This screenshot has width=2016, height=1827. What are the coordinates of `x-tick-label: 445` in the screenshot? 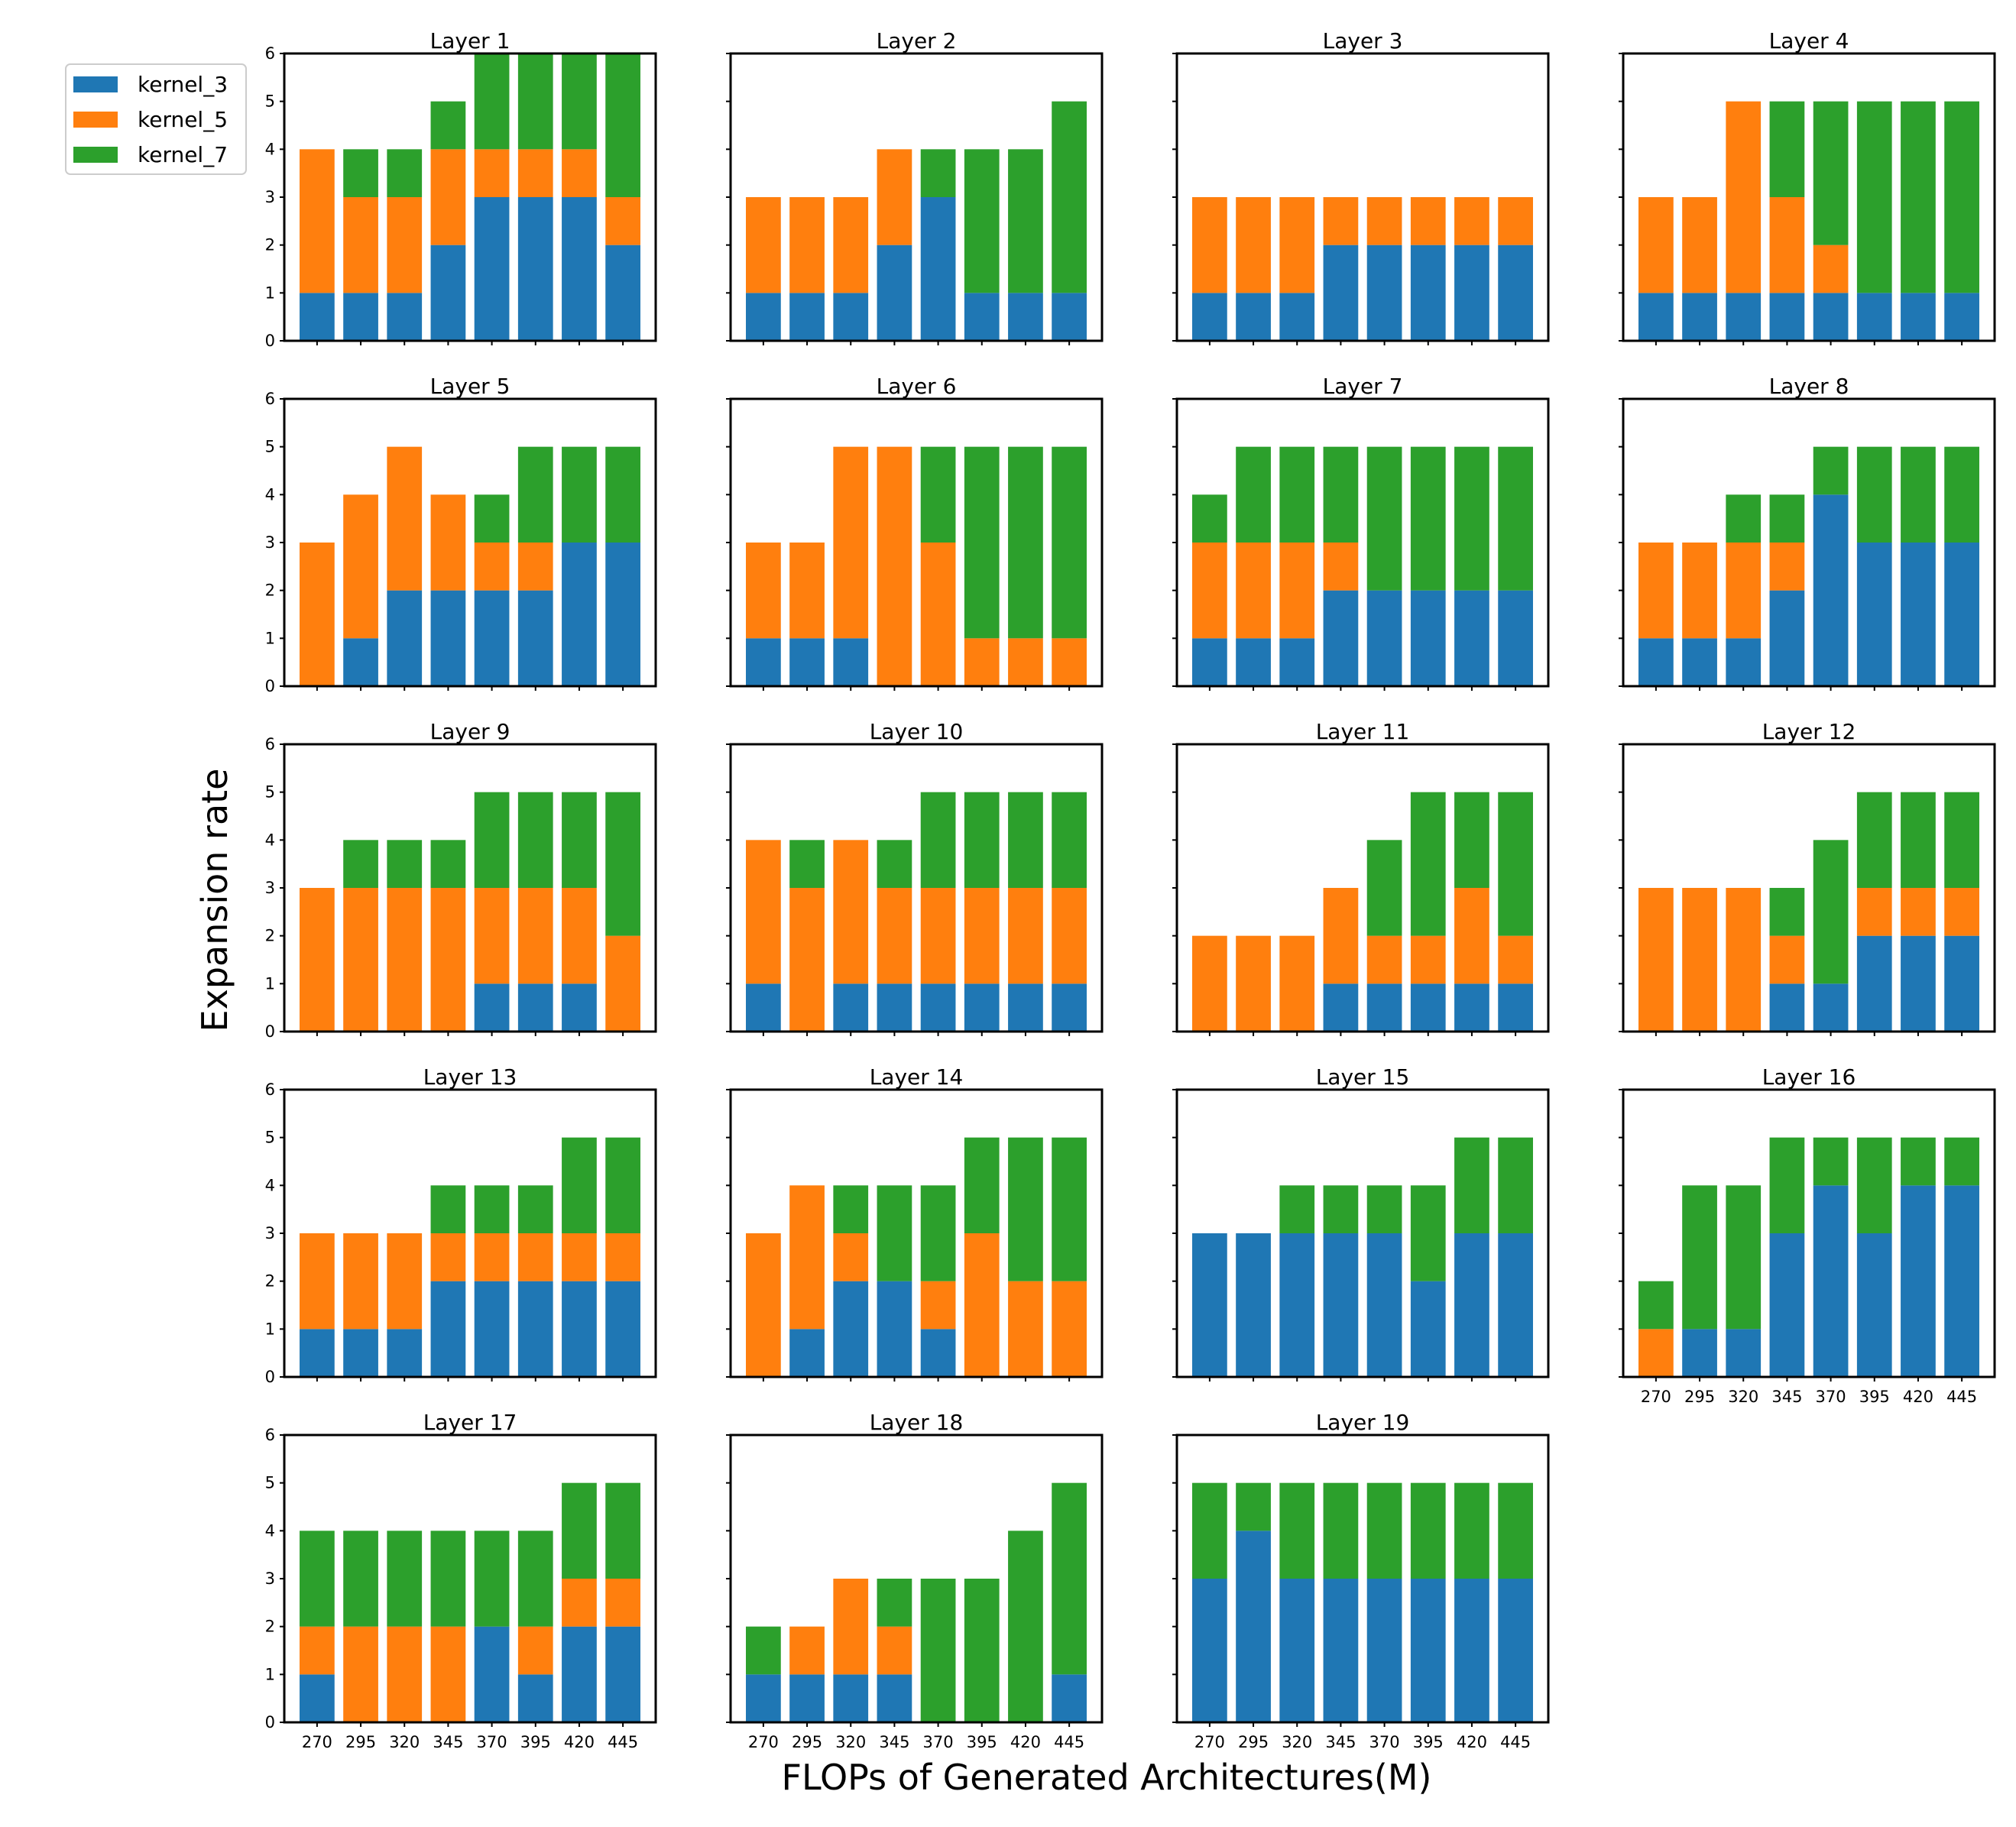 It's located at (1961, 1397).